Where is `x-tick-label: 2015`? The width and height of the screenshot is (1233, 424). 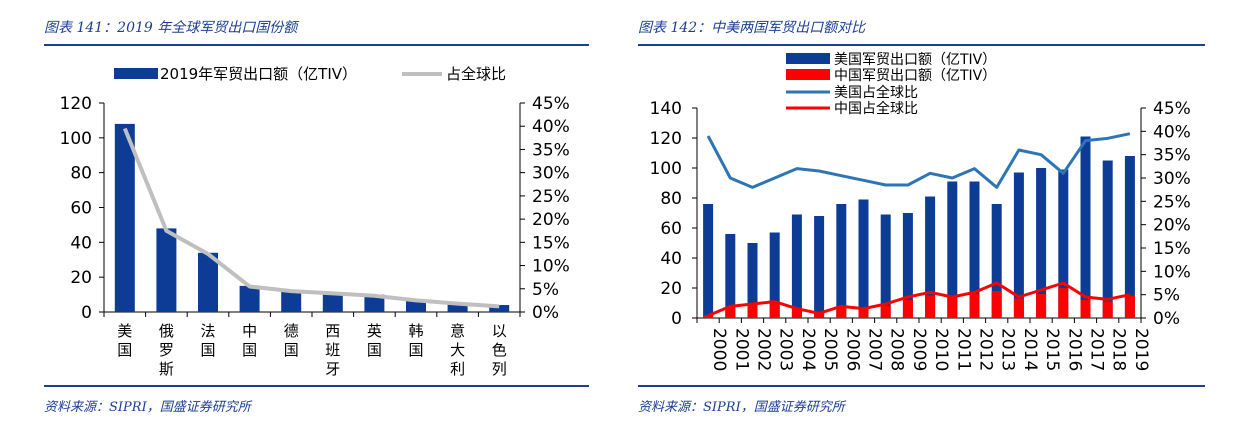 x-tick-label: 2015 is located at coordinates (1052, 349).